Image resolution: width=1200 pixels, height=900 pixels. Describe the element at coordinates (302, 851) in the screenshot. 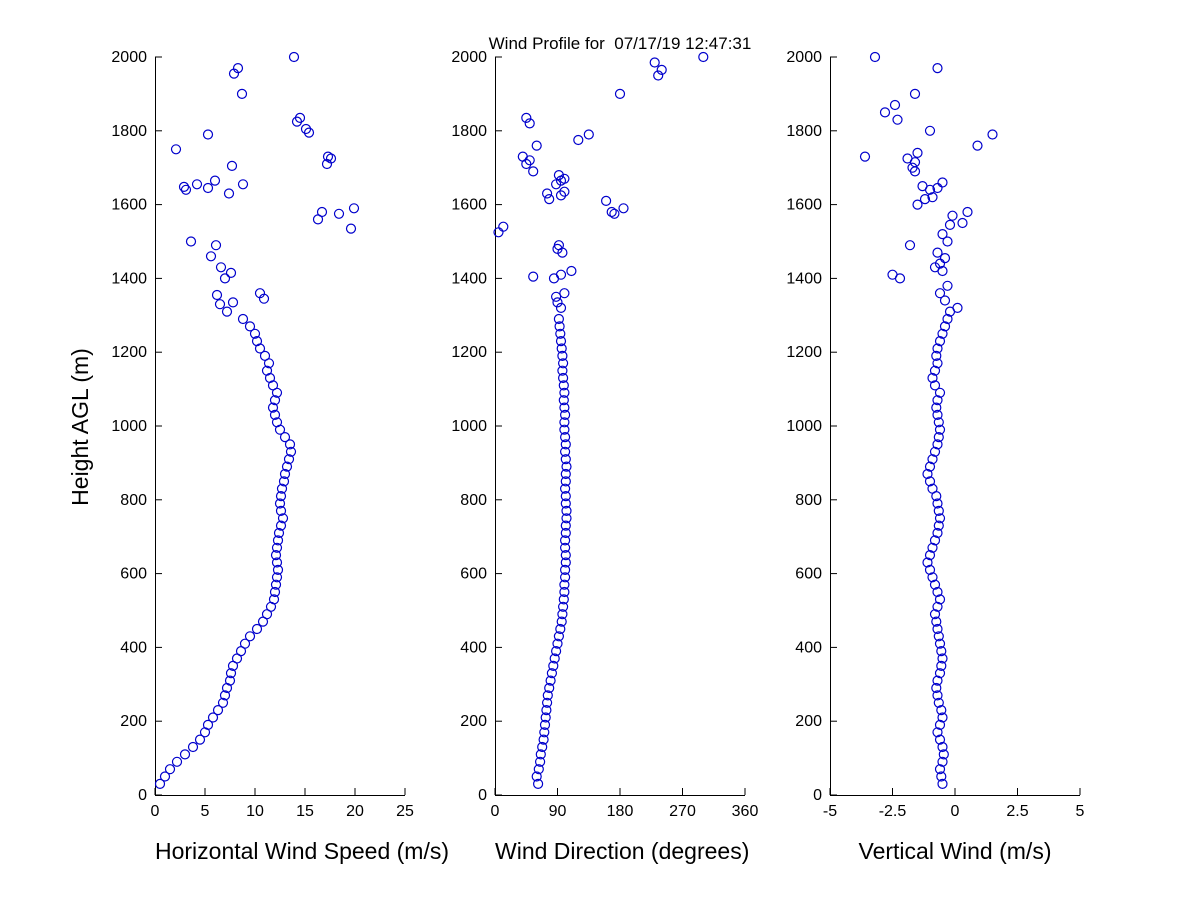

I see `x-axis-label-speed: Horizontal Wind Speed (m/s)` at that location.